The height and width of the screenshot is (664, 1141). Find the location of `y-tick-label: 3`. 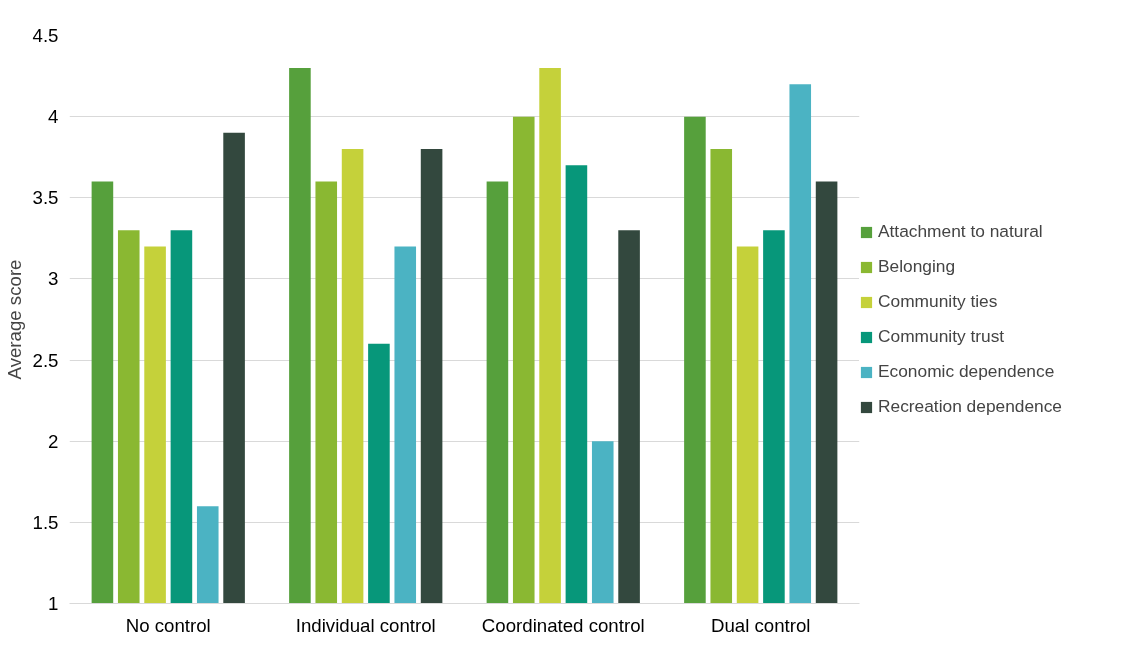

y-tick-label: 3 is located at coordinates (53, 279).